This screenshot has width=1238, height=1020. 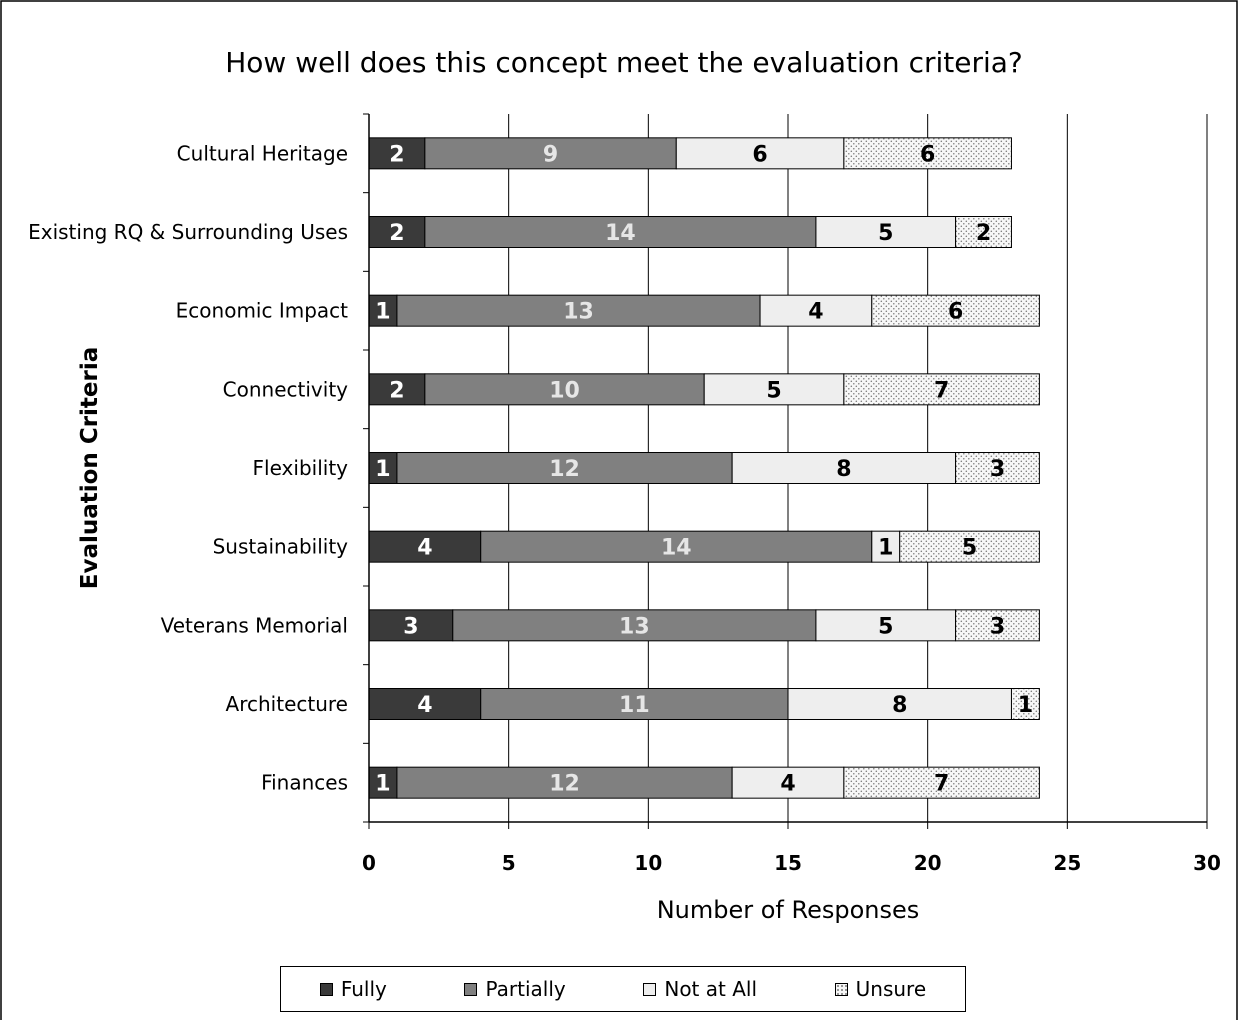 I want to click on data-label-partially-finances: 12, so click(x=564, y=784).